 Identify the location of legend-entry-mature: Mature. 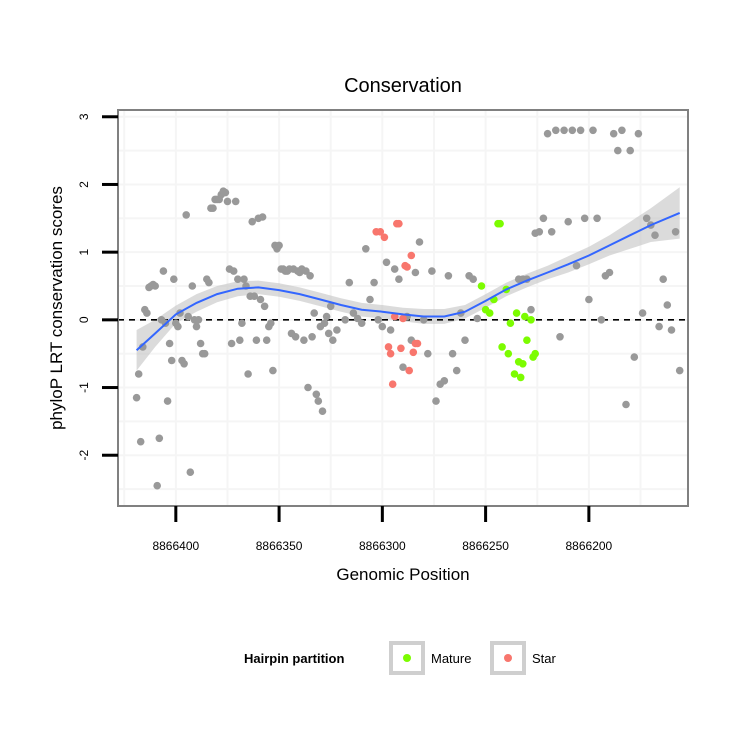
(430, 658).